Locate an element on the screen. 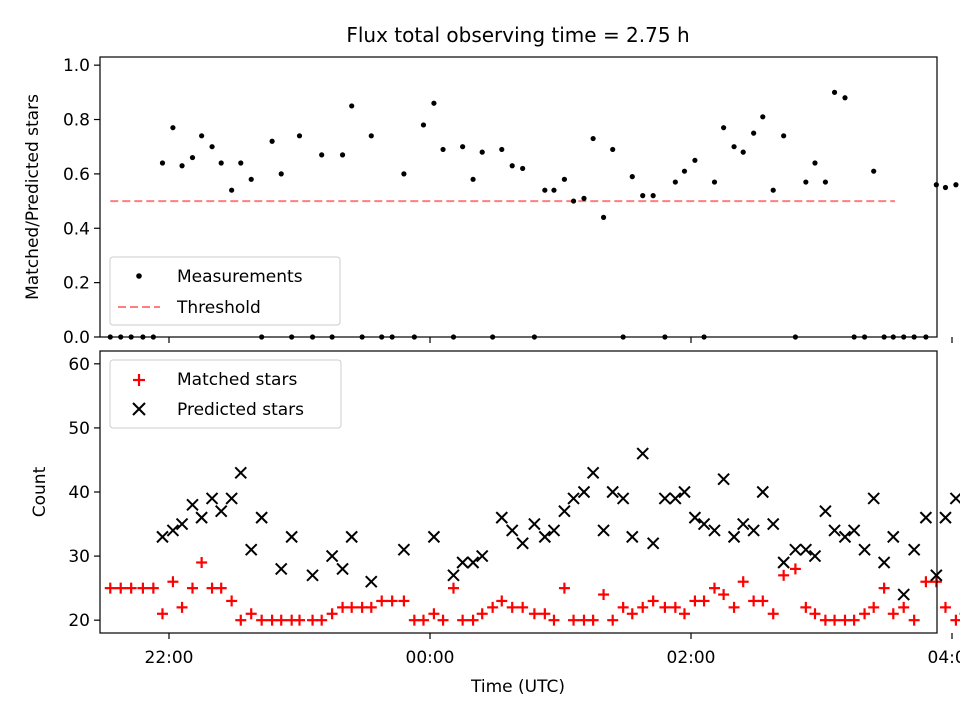 The height and width of the screenshot is (724, 960). bottom-y-tick-label: 30 is located at coordinates (79, 557).